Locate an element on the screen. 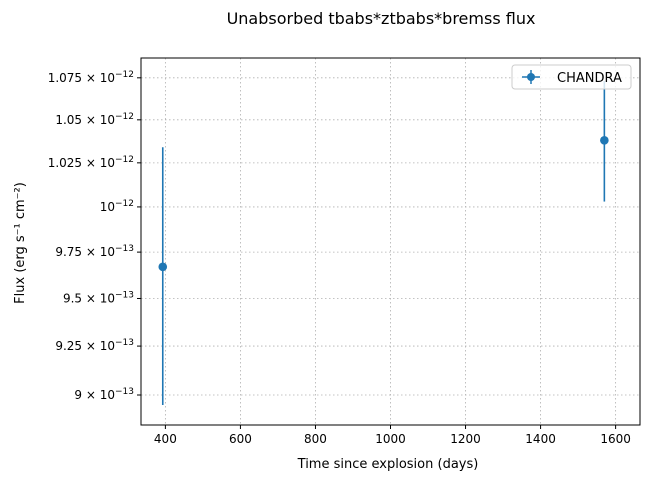 The width and height of the screenshot is (655, 480). x-tick-label: 800 is located at coordinates (315, 439).